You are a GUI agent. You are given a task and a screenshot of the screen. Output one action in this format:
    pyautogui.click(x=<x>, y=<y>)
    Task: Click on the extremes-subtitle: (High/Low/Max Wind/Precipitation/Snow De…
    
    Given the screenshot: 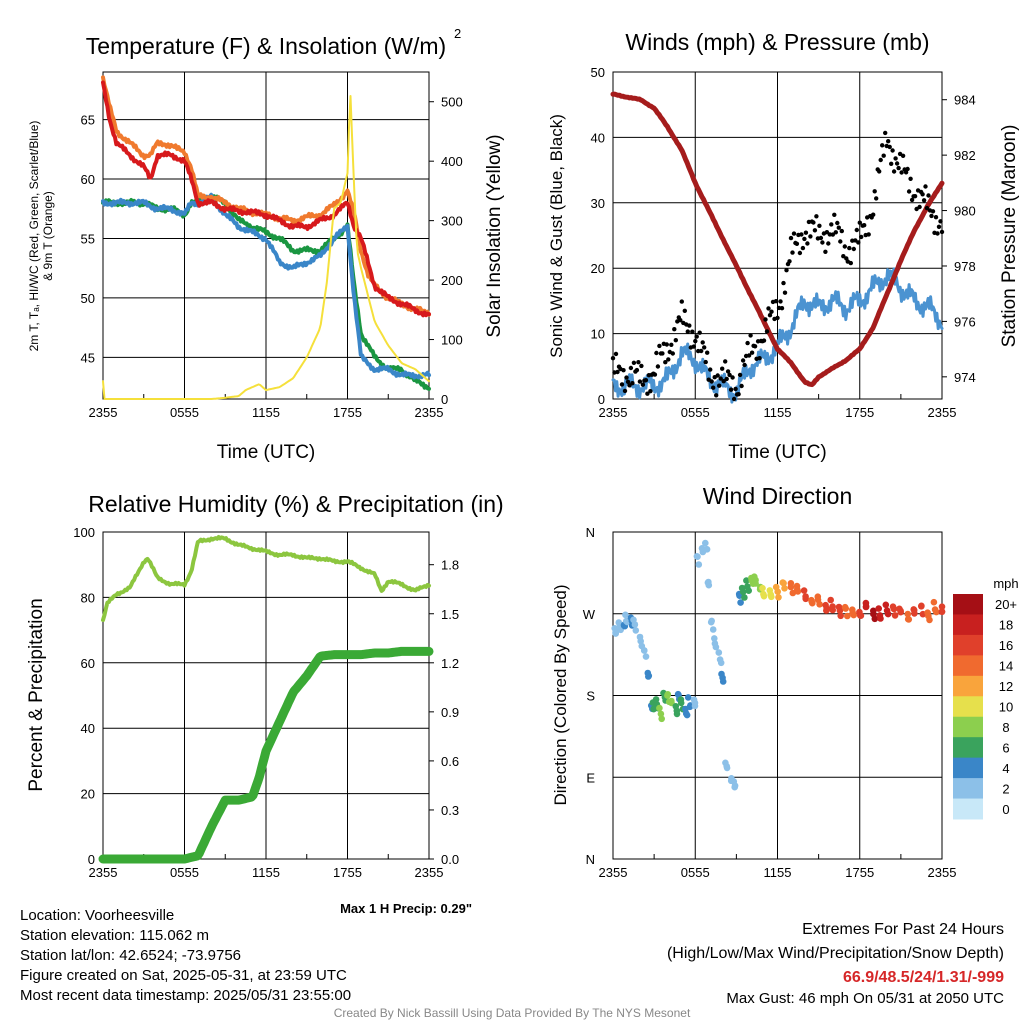 What is the action you would take?
    pyautogui.click(x=835, y=953)
    